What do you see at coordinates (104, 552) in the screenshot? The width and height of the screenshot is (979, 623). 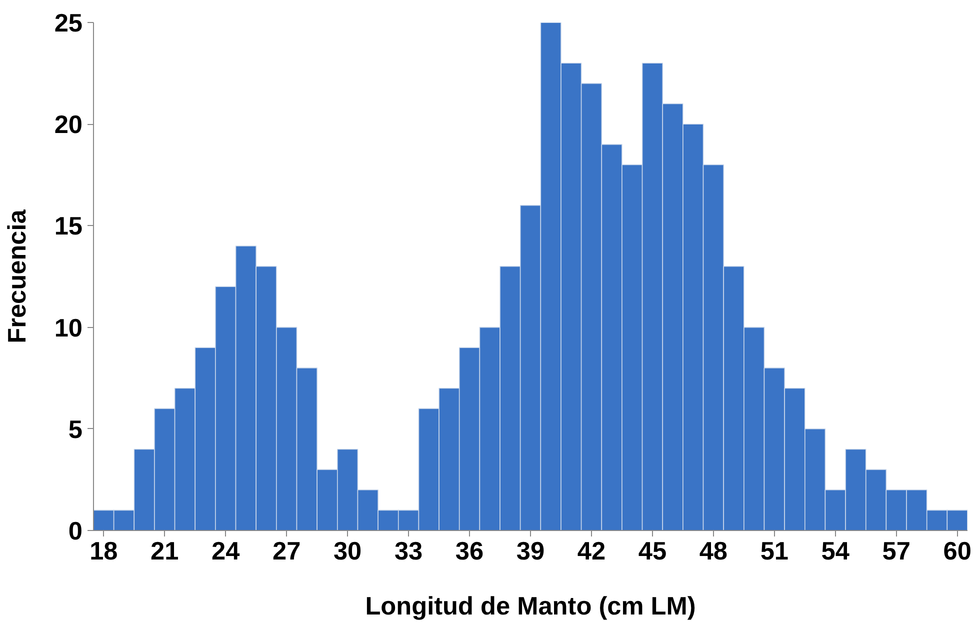 I see `x-tick-label: 18` at bounding box center [104, 552].